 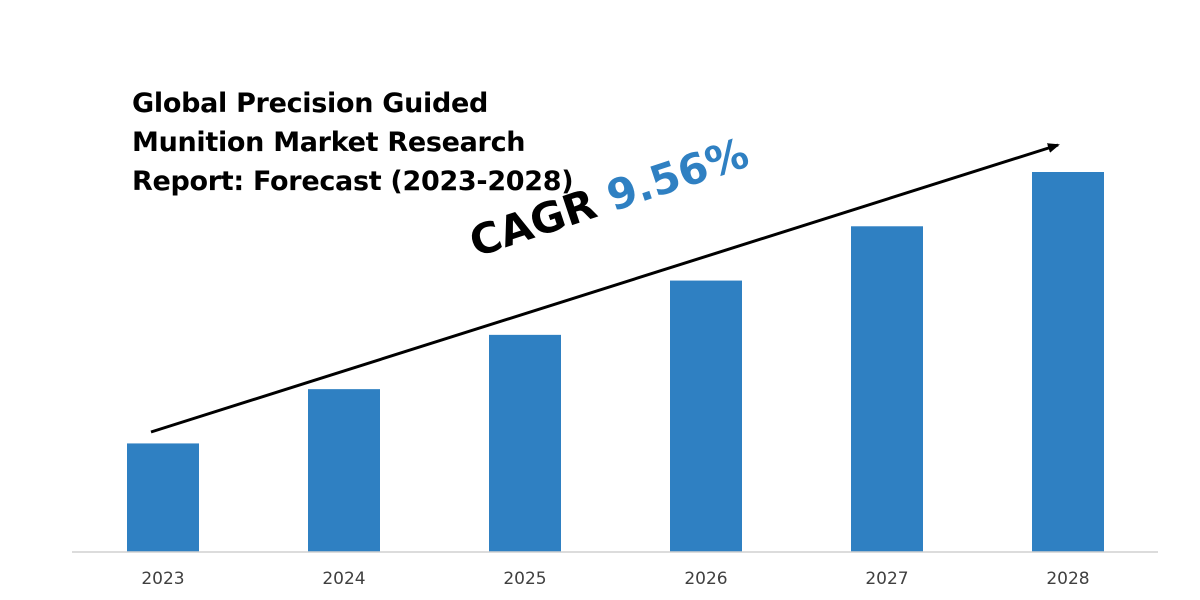 What do you see at coordinates (1067, 579) in the screenshot?
I see `x-tick-label-2028: 2028` at bounding box center [1067, 579].